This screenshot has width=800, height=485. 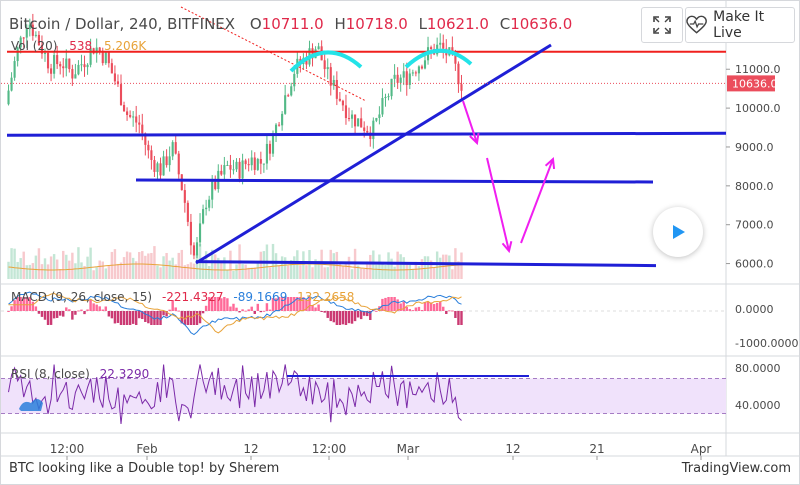 What do you see at coordinates (550, 163) in the screenshot?
I see `projection-arrow-3-head` at bounding box center [550, 163].